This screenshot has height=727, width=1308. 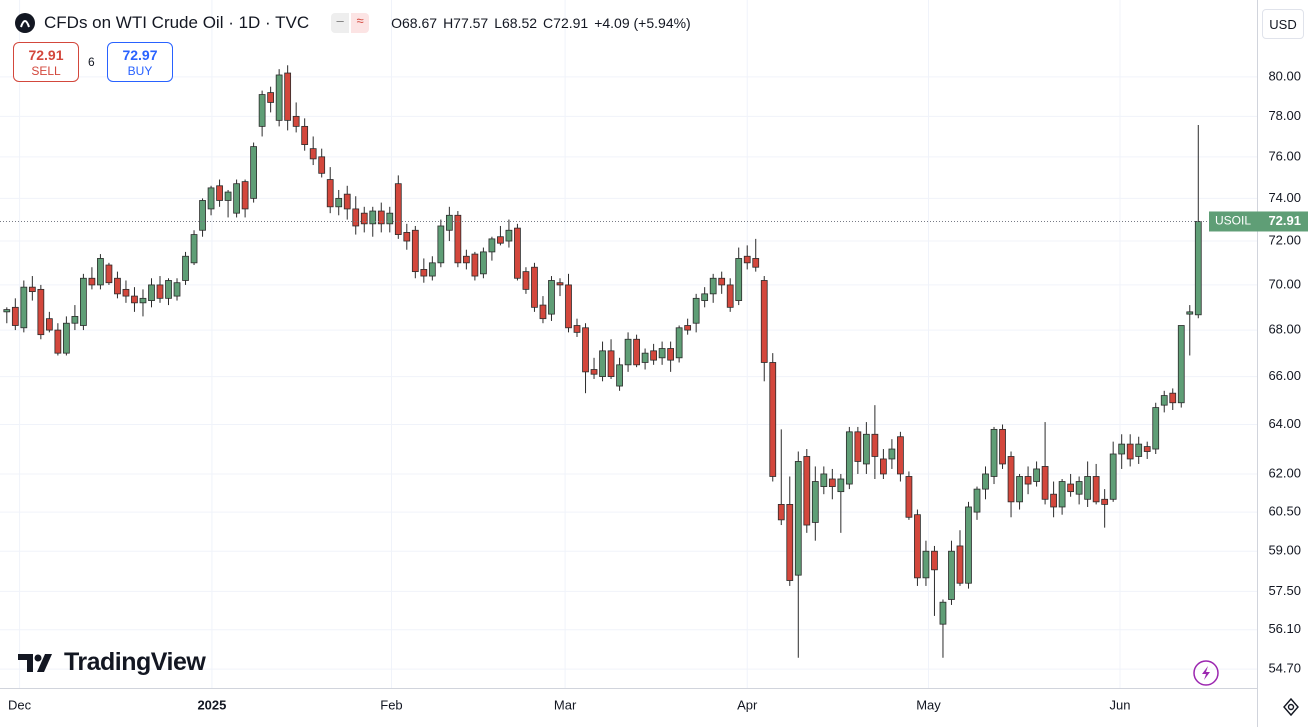 I want to click on x-tick-label: Jun, so click(x=1119, y=704).